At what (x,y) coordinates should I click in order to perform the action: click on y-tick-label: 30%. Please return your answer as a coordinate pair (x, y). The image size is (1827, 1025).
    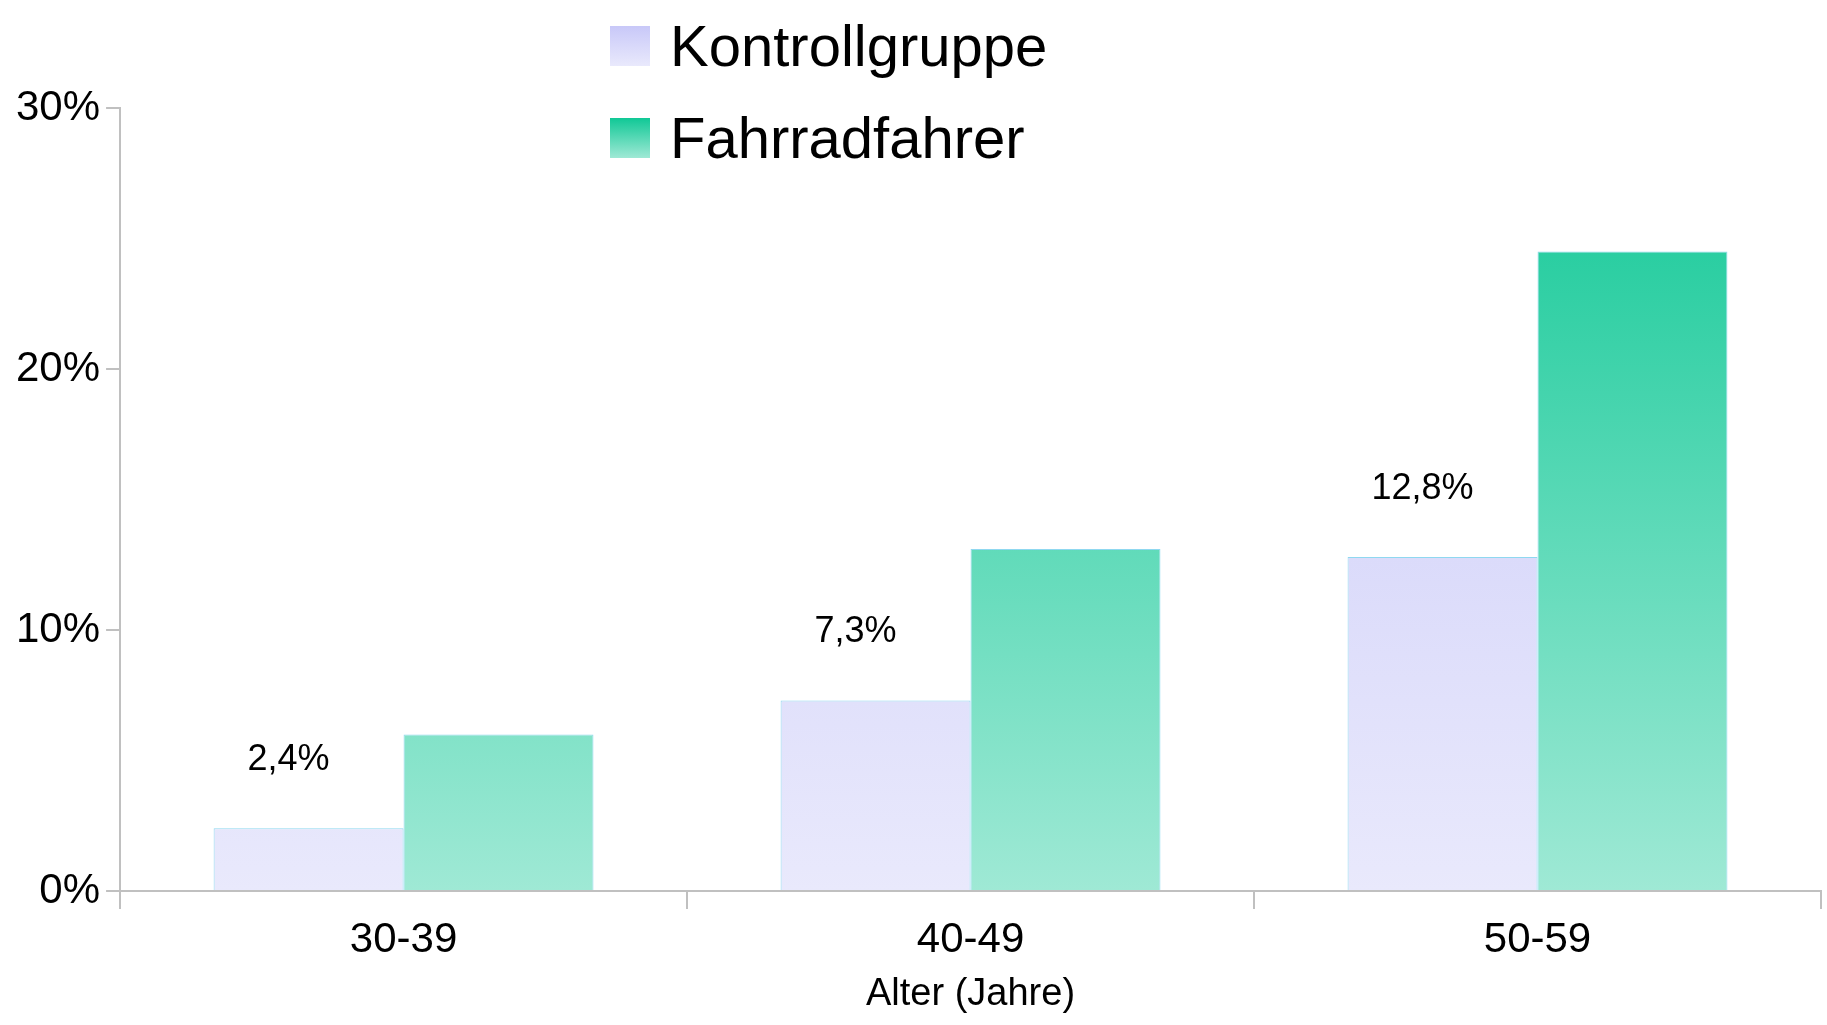
    Looking at the image, I should click on (58, 105).